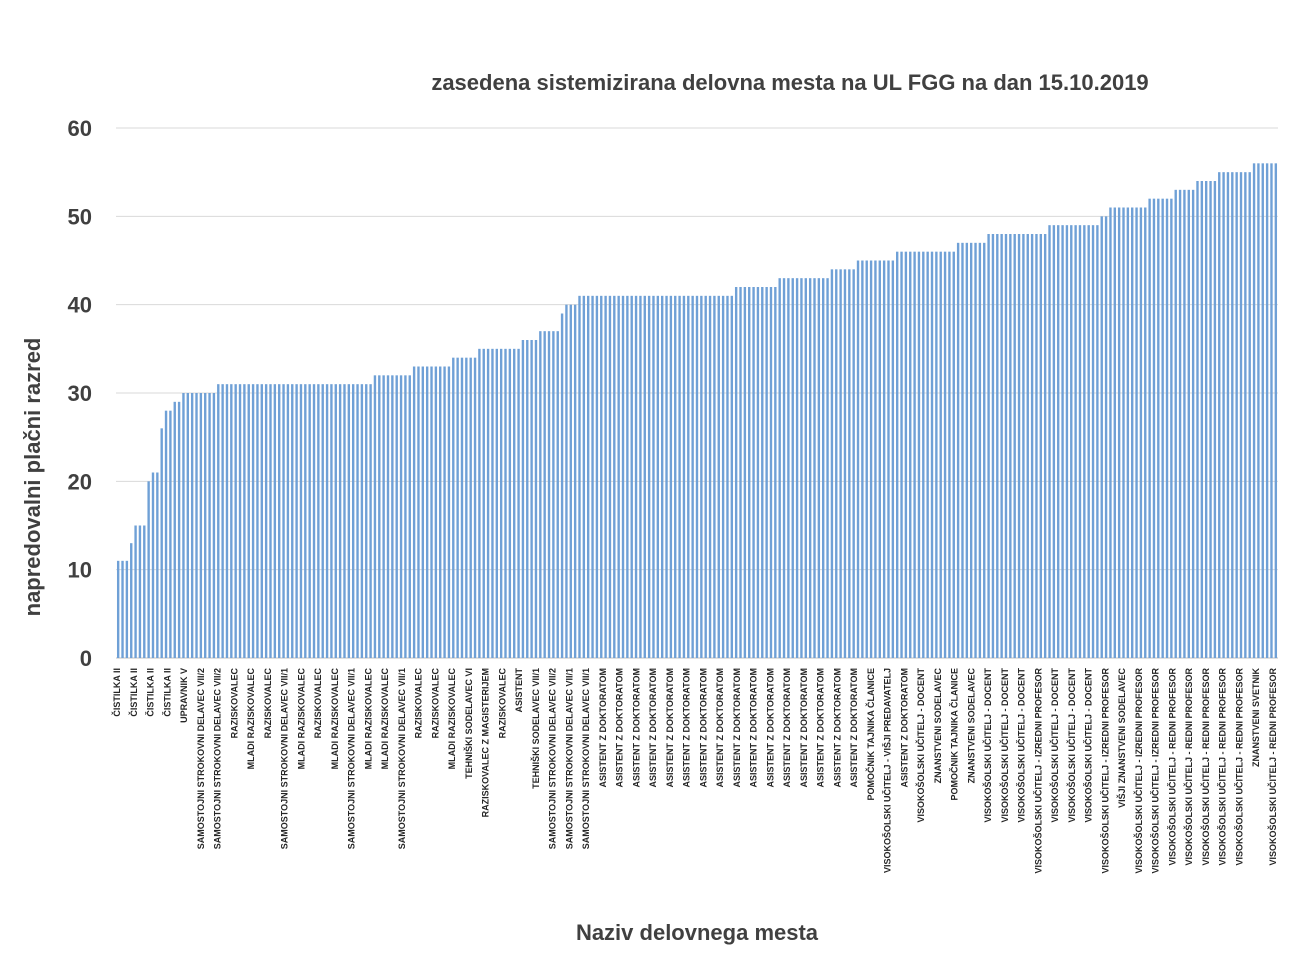 The height and width of the screenshot is (962, 1291). Describe the element at coordinates (402, 758) in the screenshot. I see `x-tick-label: SAMOSTOJNI STROKOVNI DELAVEC VII/1` at that location.